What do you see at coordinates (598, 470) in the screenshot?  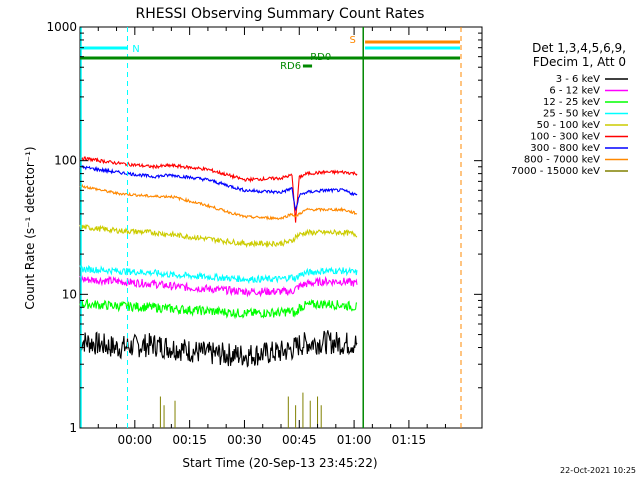 I see `footer-date: 22-Oct-2021 10:25` at bounding box center [598, 470].